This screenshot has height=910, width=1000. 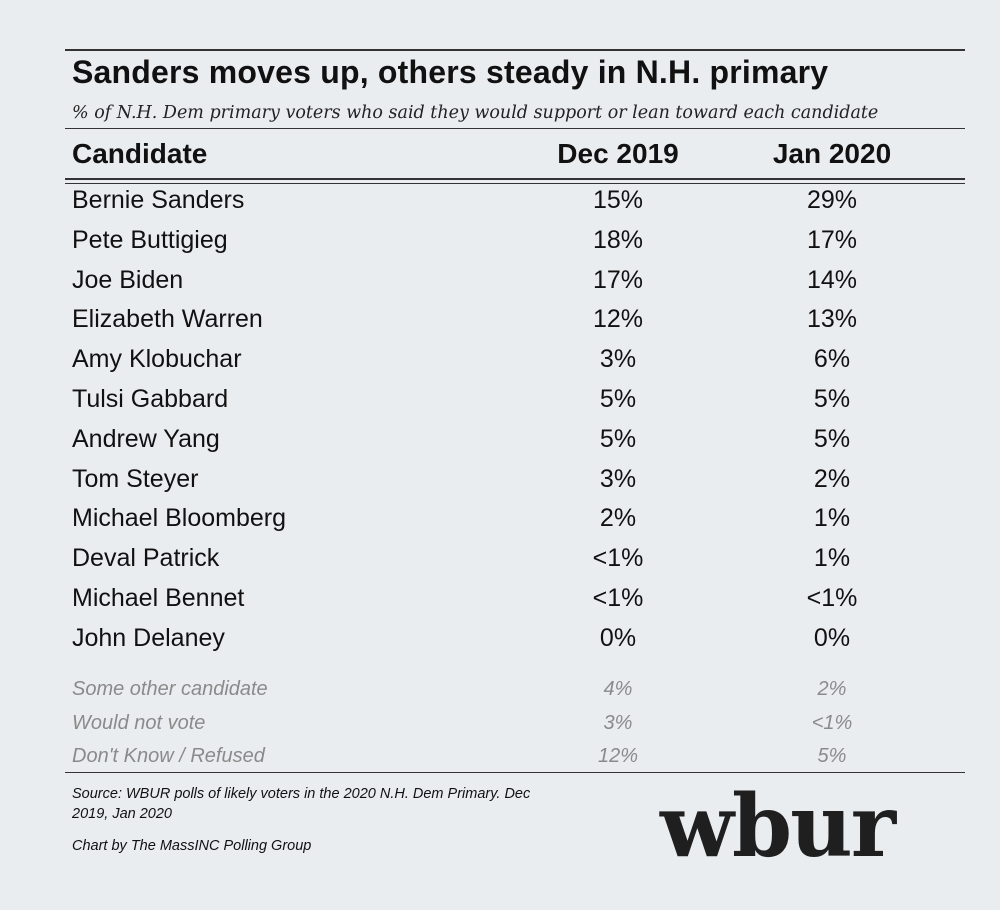 What do you see at coordinates (135, 478) in the screenshot?
I see `candidate-name: Tom Steyer` at bounding box center [135, 478].